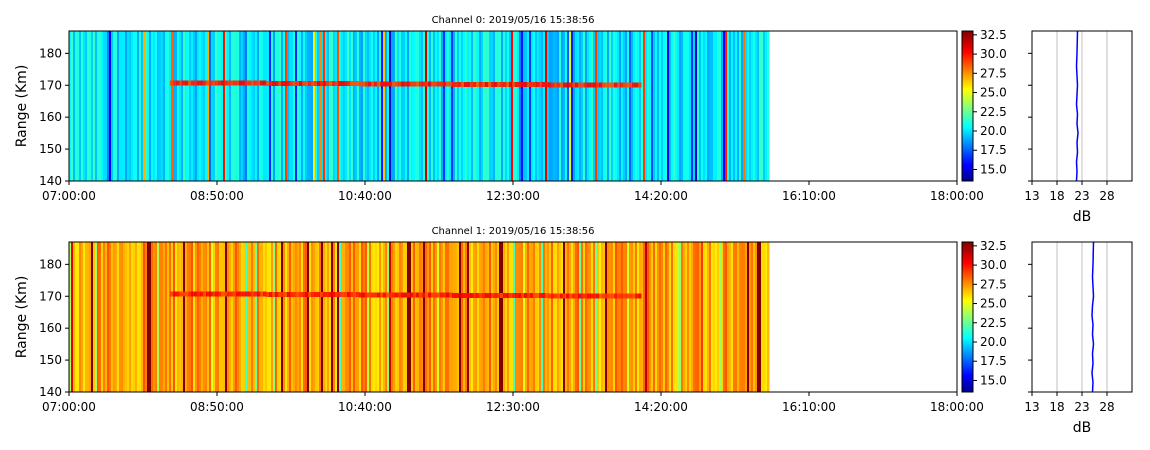 This screenshot has height=450, width=1150. Describe the element at coordinates (22, 317) in the screenshot. I see `channel-1-y-axis-label: Range (Km)` at that location.